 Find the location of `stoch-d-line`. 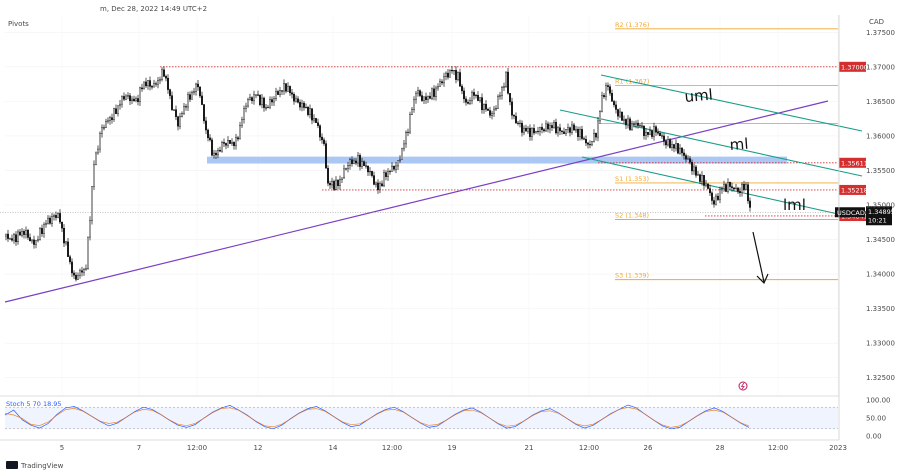

stoch-d-line is located at coordinates (377, 417).